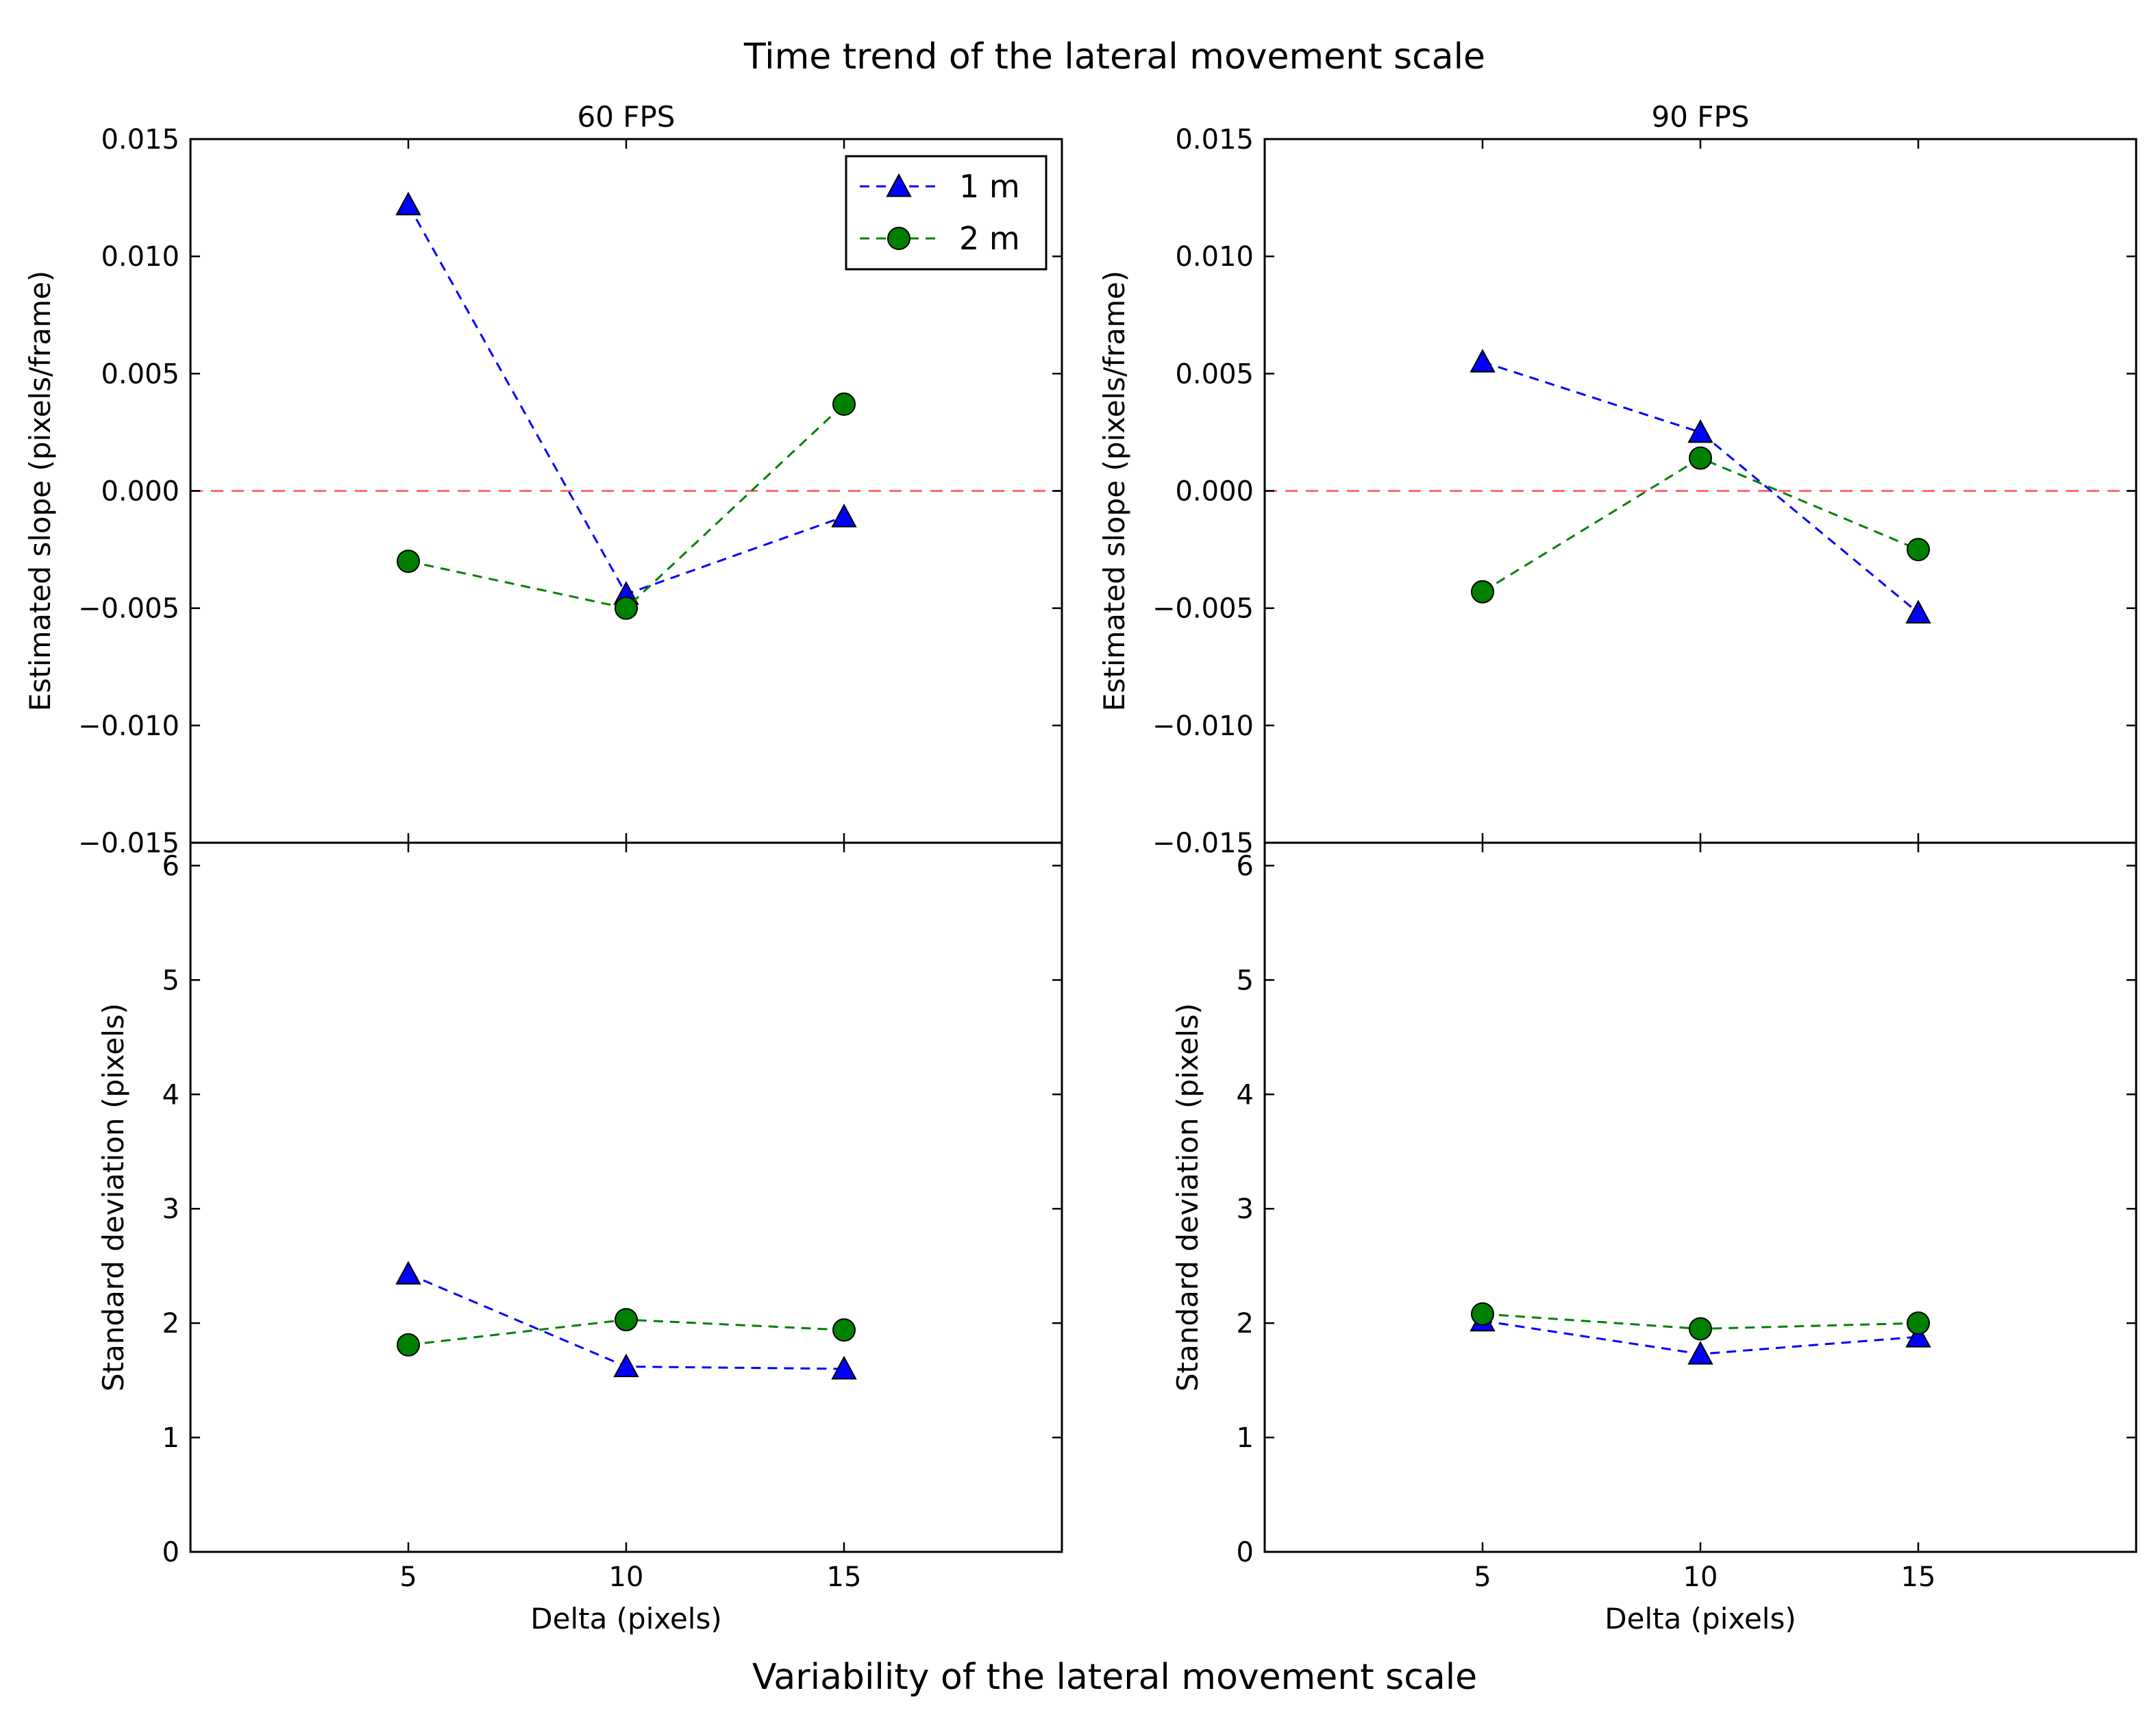  I want to click on panel-title: 90 FPS, so click(1701, 117).